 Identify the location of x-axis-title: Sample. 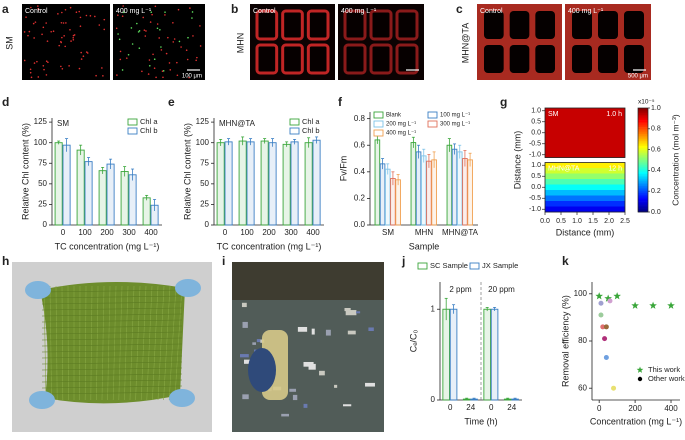
(424, 246).